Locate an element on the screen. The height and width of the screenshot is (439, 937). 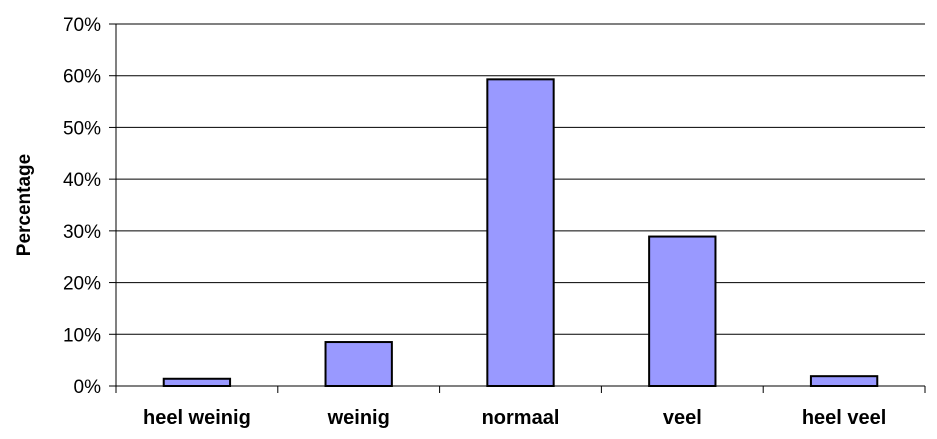
x-tick-label: heel veel is located at coordinates (844, 418).